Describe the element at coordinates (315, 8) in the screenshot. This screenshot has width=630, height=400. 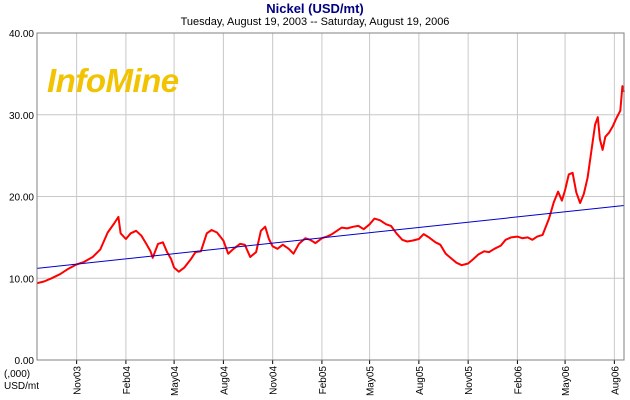
I see `chart-title: Nickel (USD/mt)` at that location.